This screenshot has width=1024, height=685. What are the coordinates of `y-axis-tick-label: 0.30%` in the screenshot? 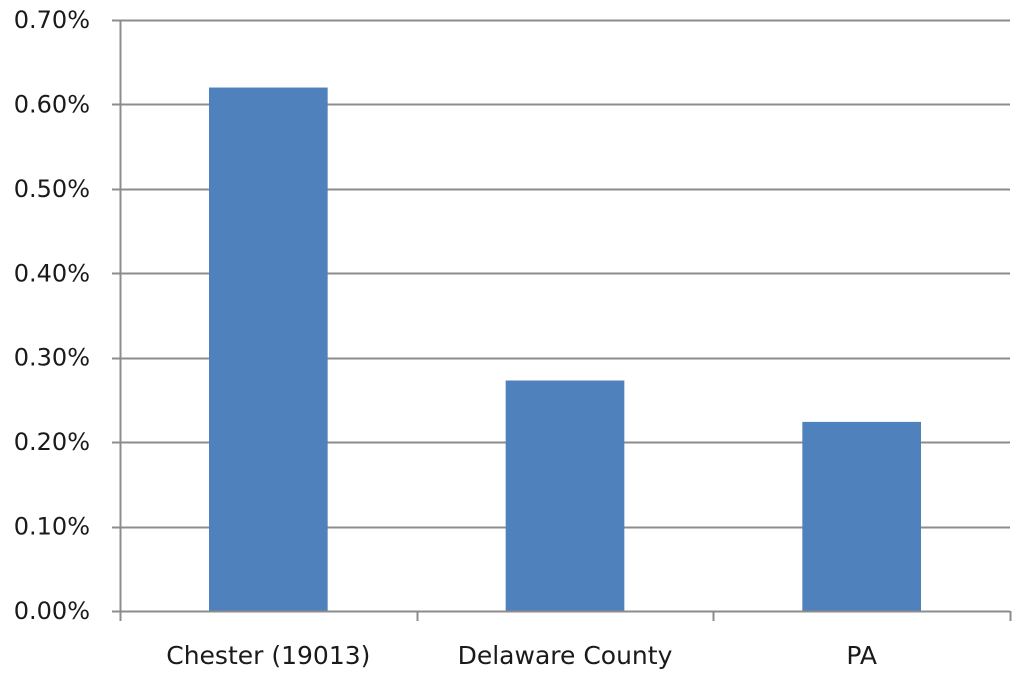 It's located at (52, 358).